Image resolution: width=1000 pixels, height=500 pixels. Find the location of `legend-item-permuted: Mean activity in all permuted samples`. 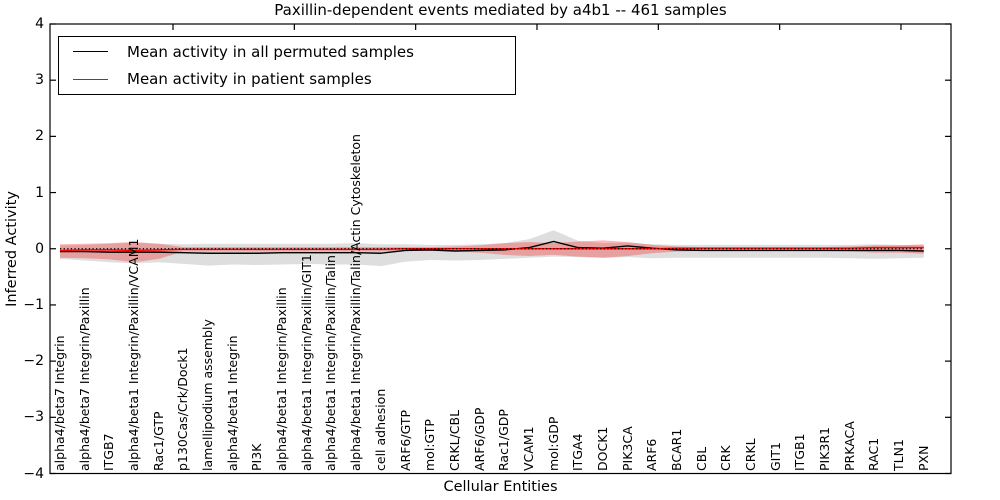

legend-item-permuted: Mean activity in all permuted samples is located at coordinates (287, 52).